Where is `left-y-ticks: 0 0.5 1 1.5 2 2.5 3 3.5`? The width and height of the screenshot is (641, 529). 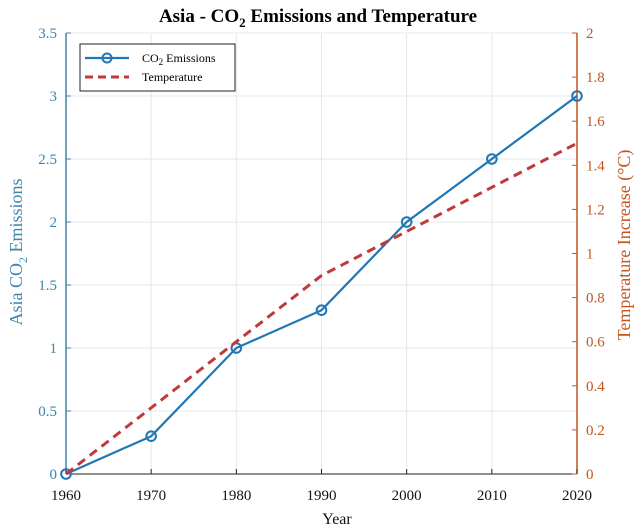
left-y-ticks: 0 0.5 1 1.5 2 2.5 3 3.5 is located at coordinates (54, 254).